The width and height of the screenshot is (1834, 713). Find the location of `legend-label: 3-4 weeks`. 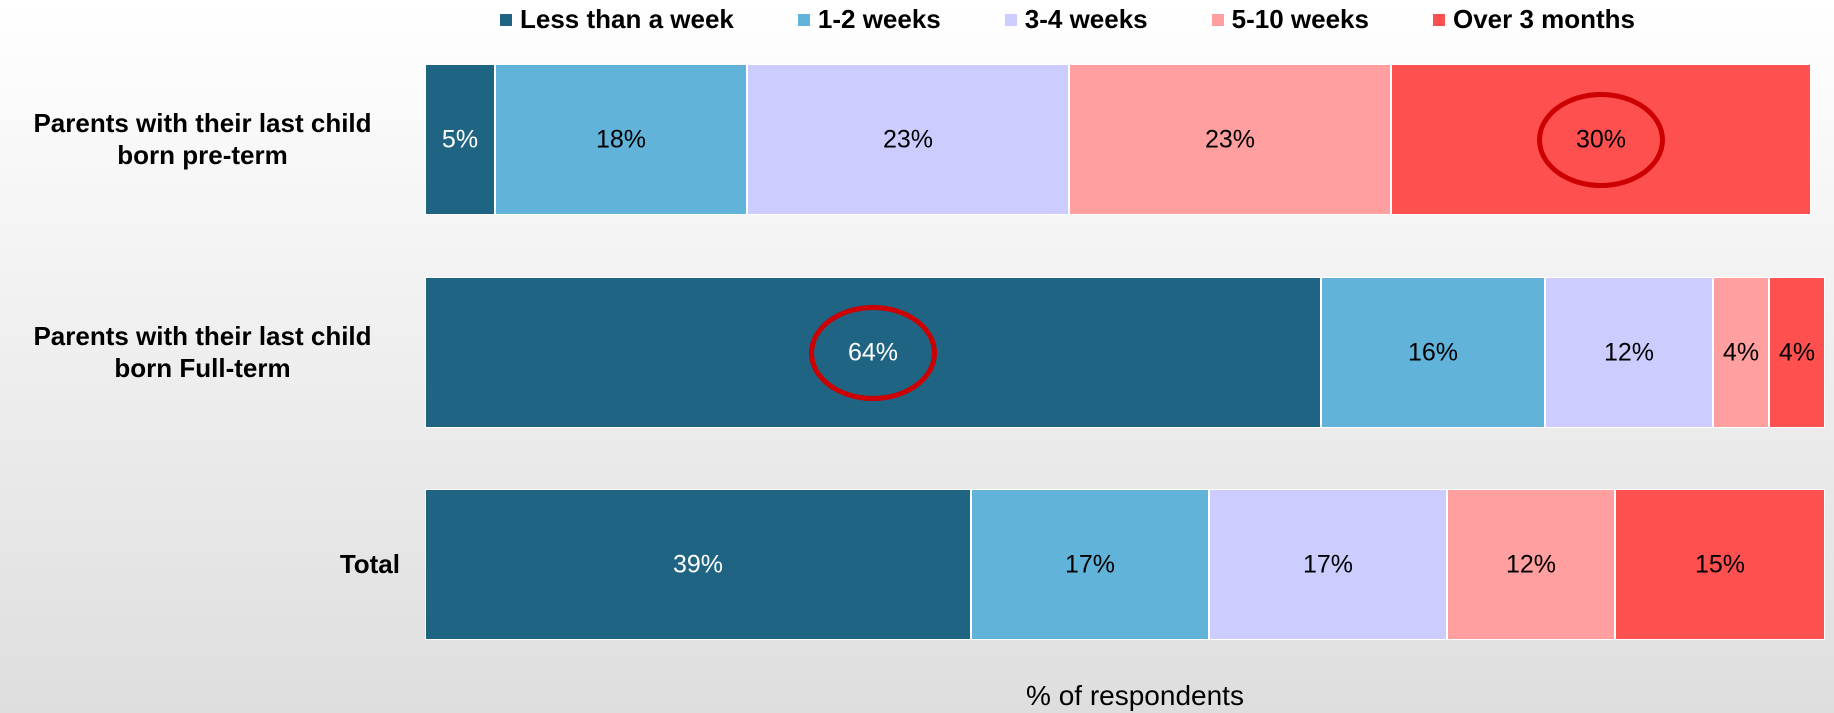

legend-label: 3-4 weeks is located at coordinates (1086, 19).